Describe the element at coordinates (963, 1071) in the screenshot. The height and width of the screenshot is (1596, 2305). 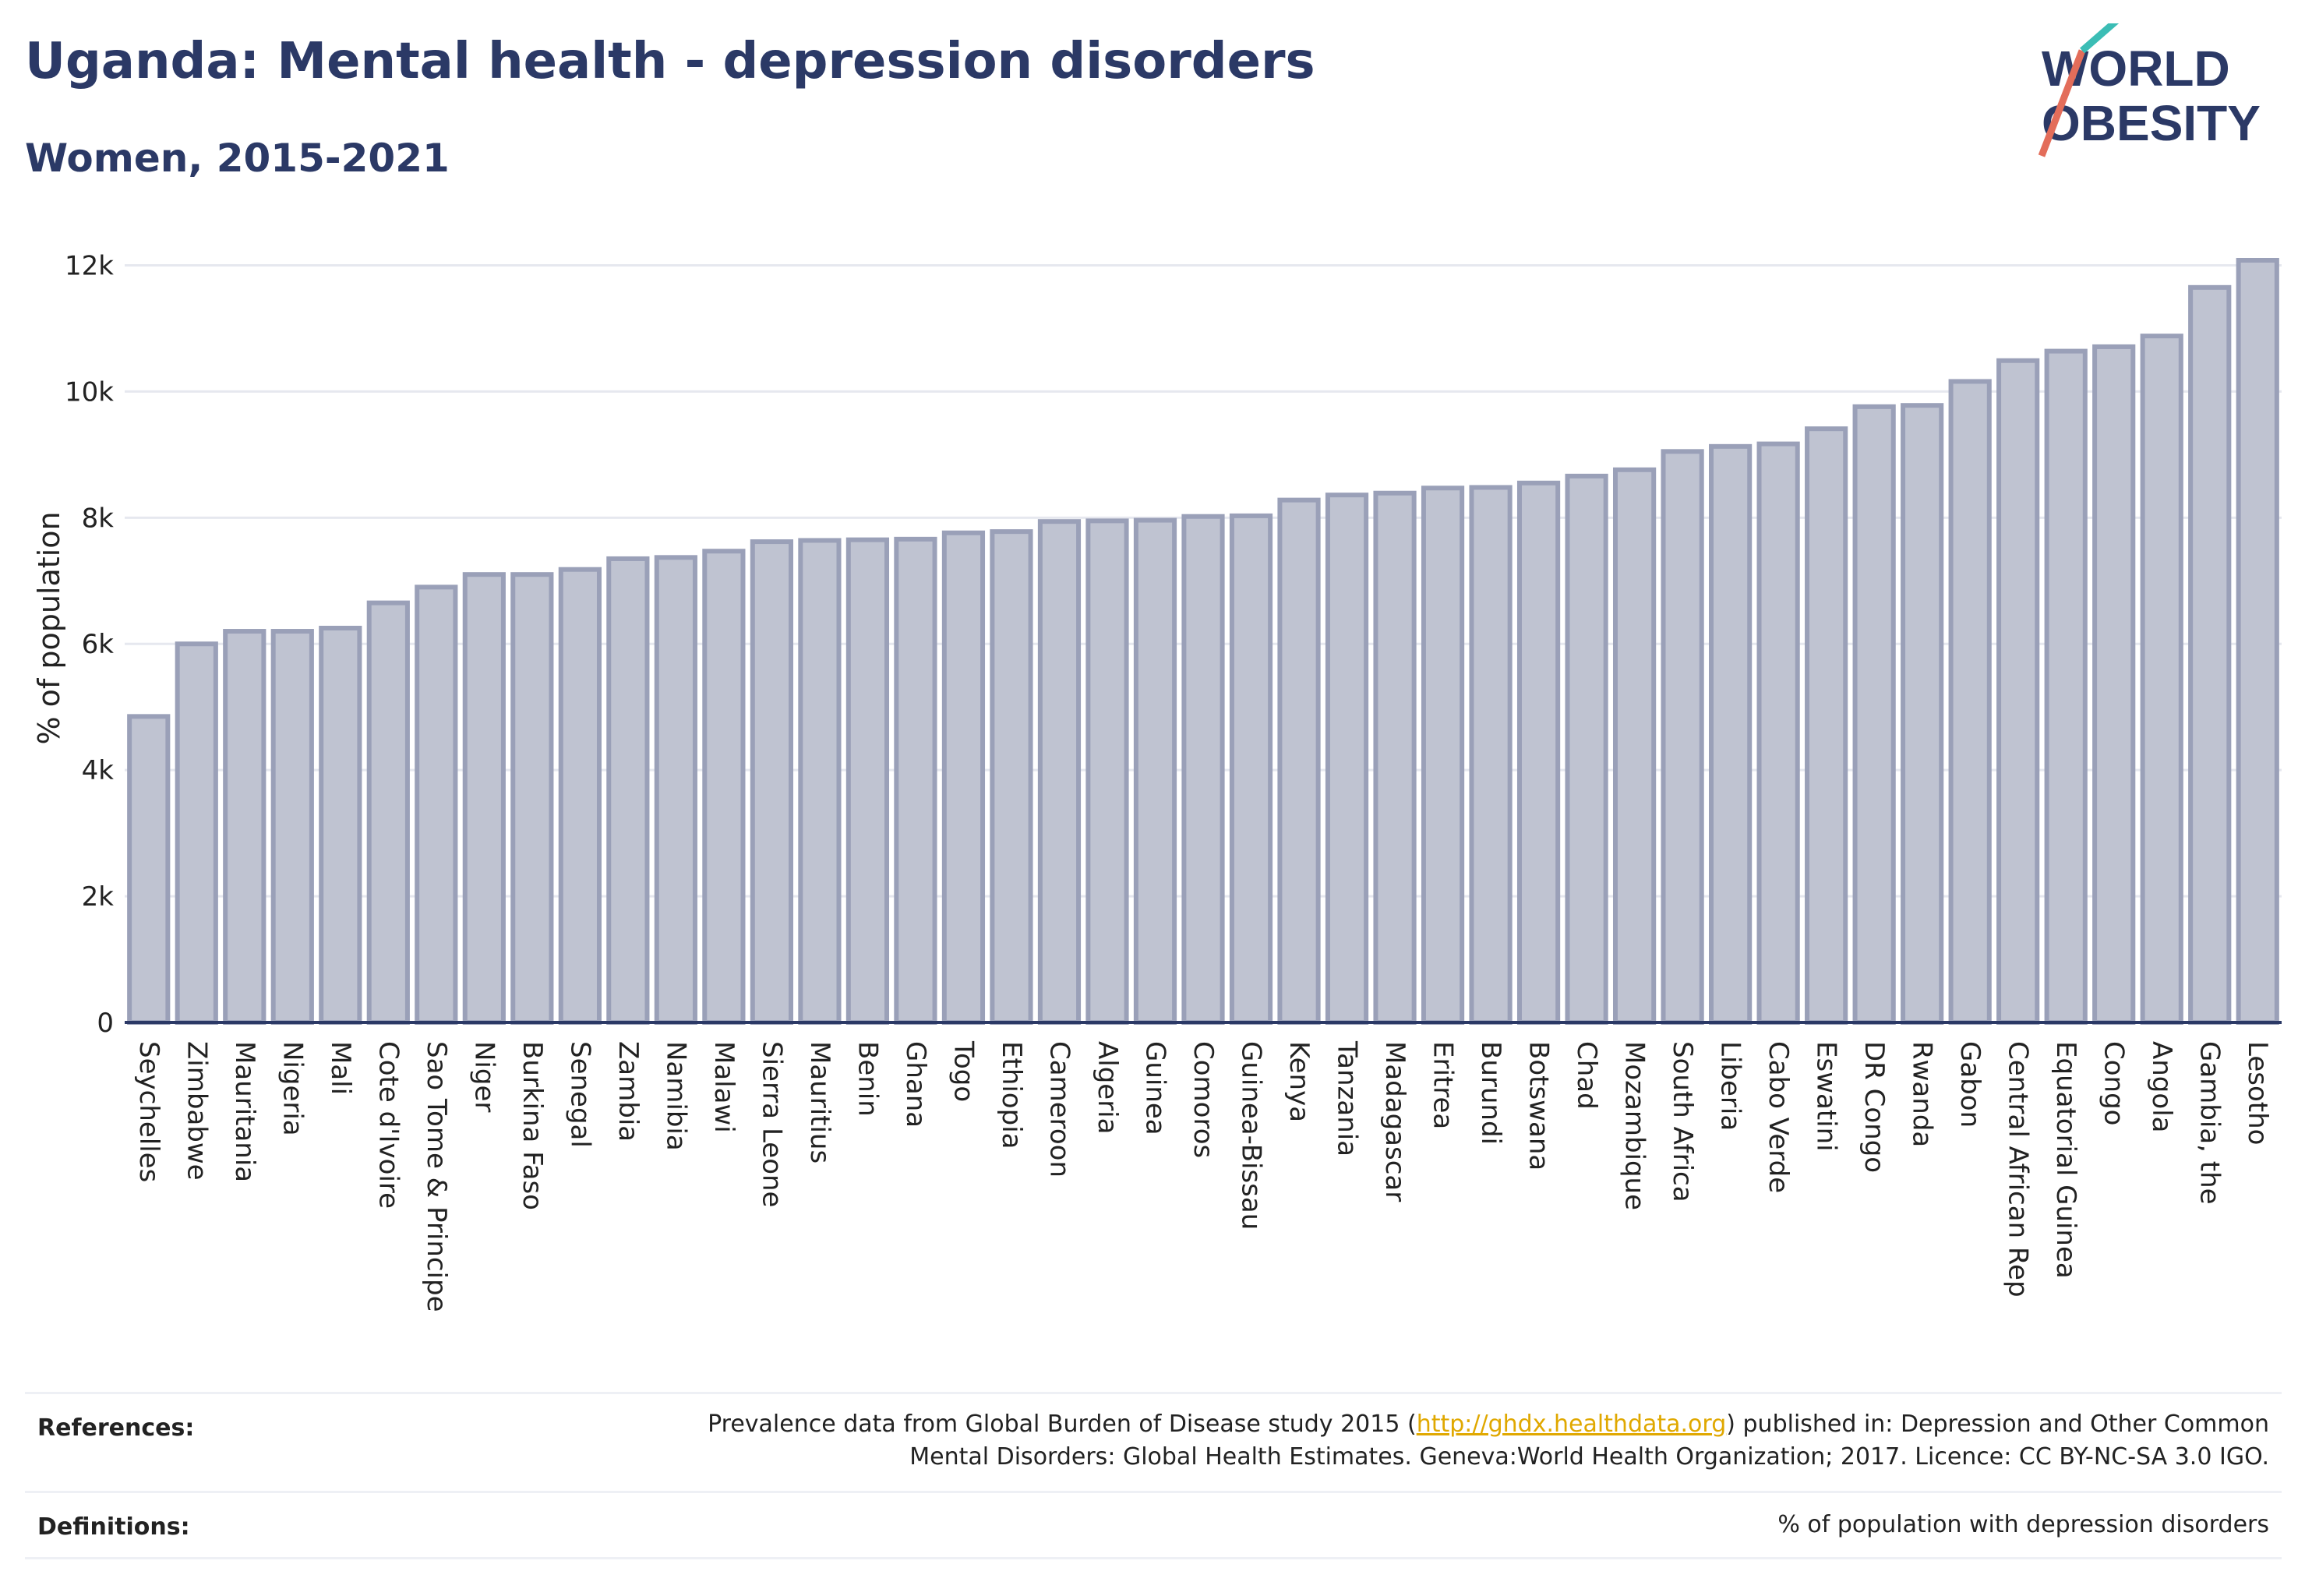
I see `x-tick-label: Togo` at that location.